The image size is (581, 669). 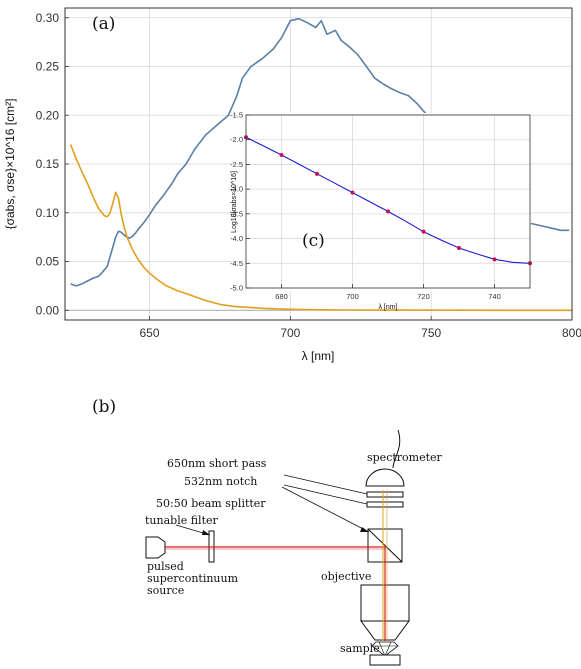 What do you see at coordinates (385, 494) in the screenshot?
I see `short-pass-filter` at bounding box center [385, 494].